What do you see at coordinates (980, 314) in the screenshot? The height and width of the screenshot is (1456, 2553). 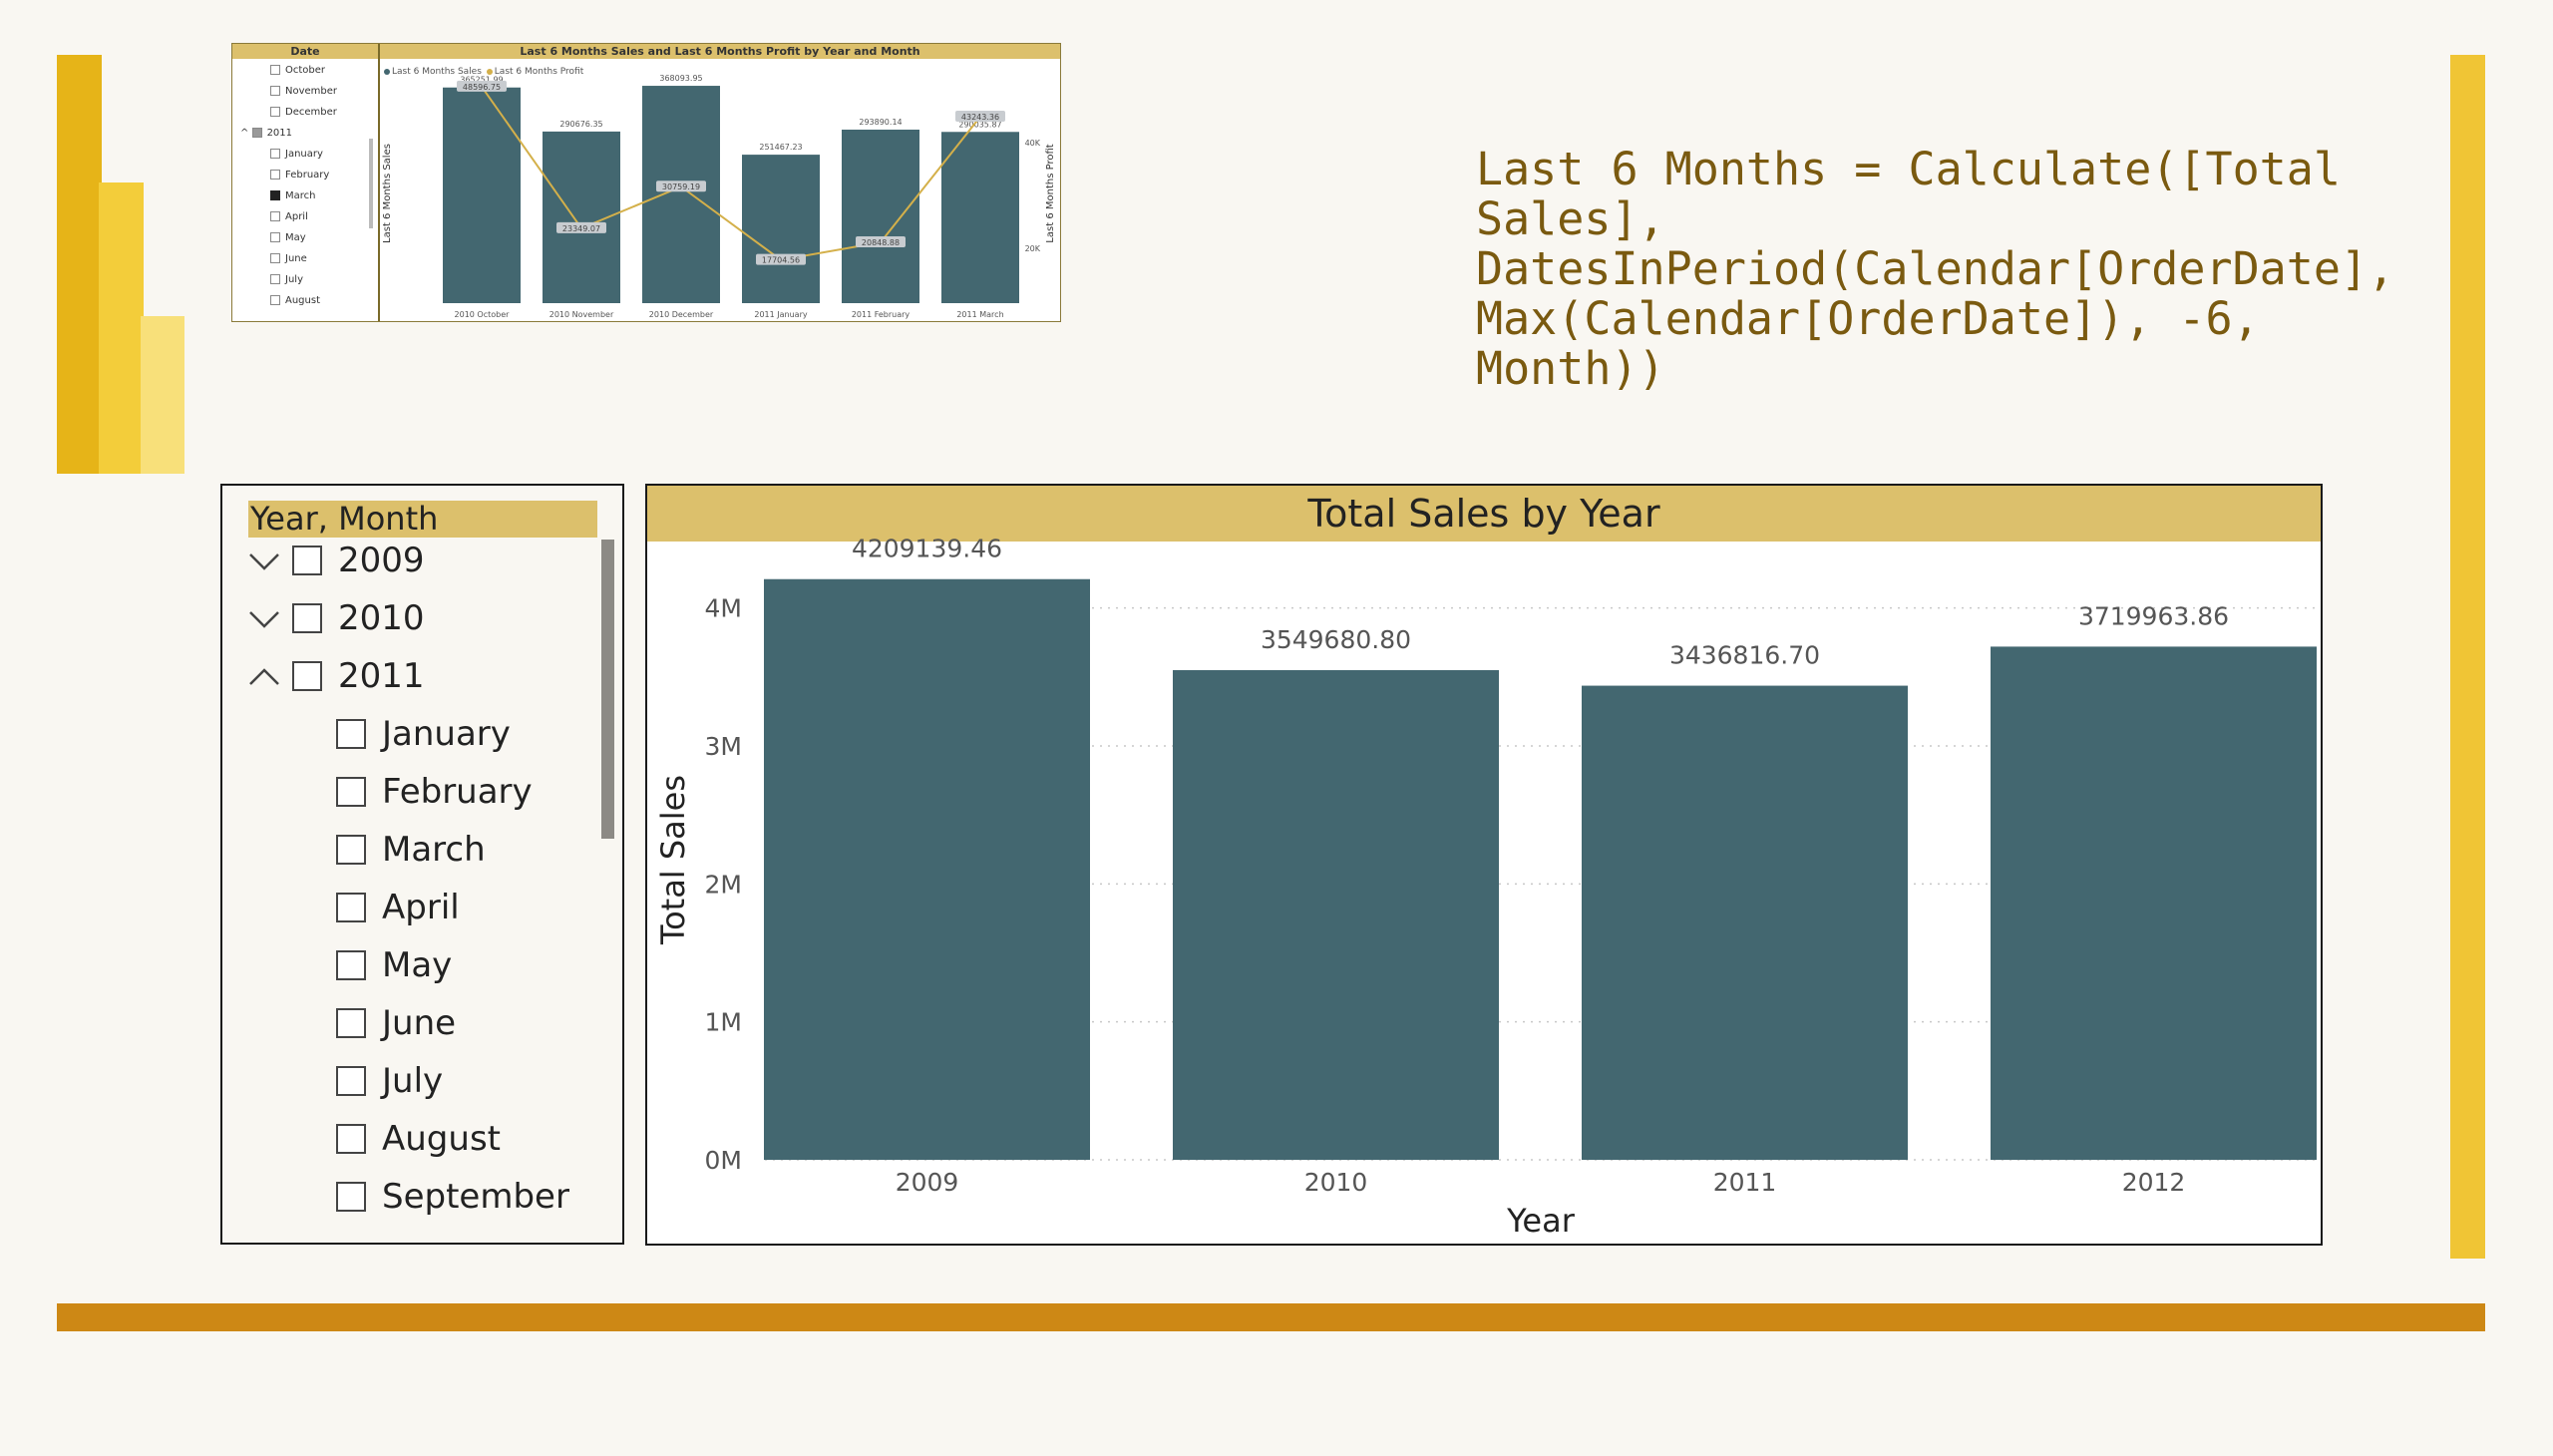 I see `thumbnail-category-label: 2011 March` at bounding box center [980, 314].